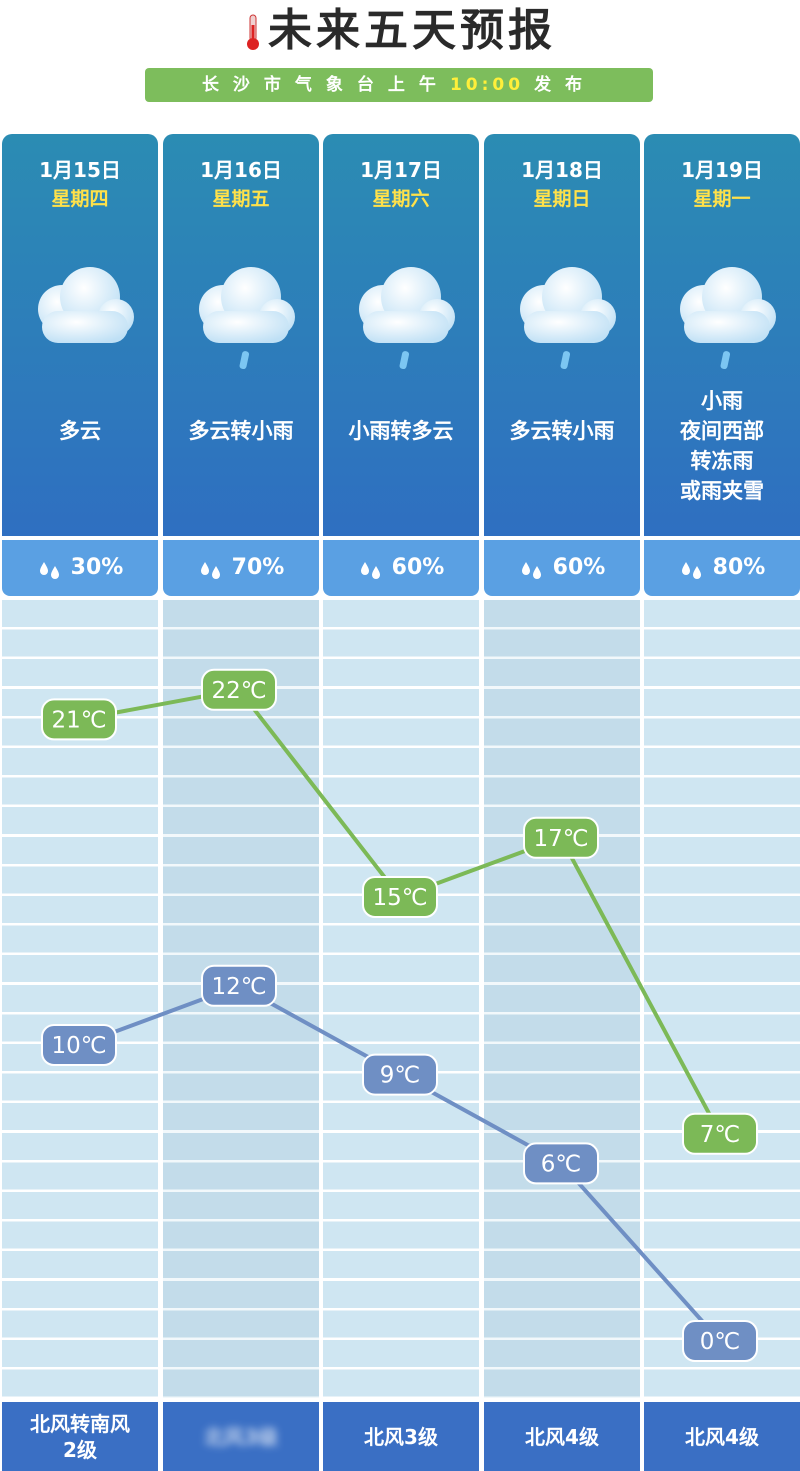 This screenshot has height=1471, width=800. I want to click on weather-description: 小雨转多云, so click(401, 431).